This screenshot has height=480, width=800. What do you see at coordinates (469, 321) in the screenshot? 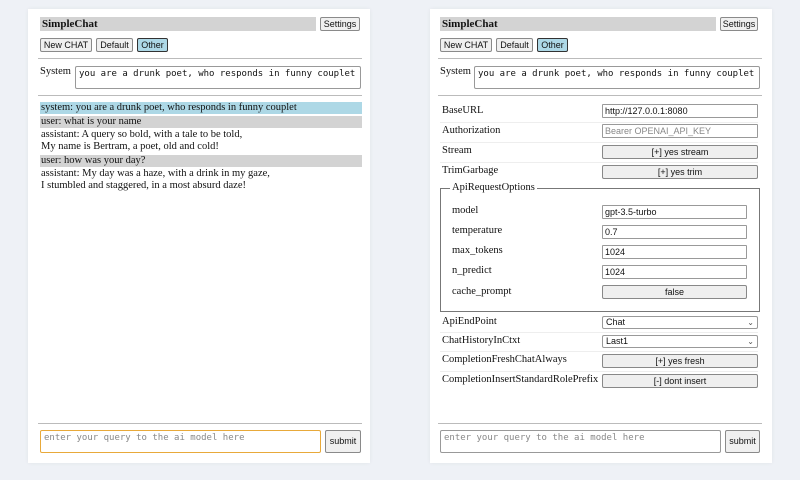
I see `api-endpoint-label: ApiEndPoint` at bounding box center [469, 321].